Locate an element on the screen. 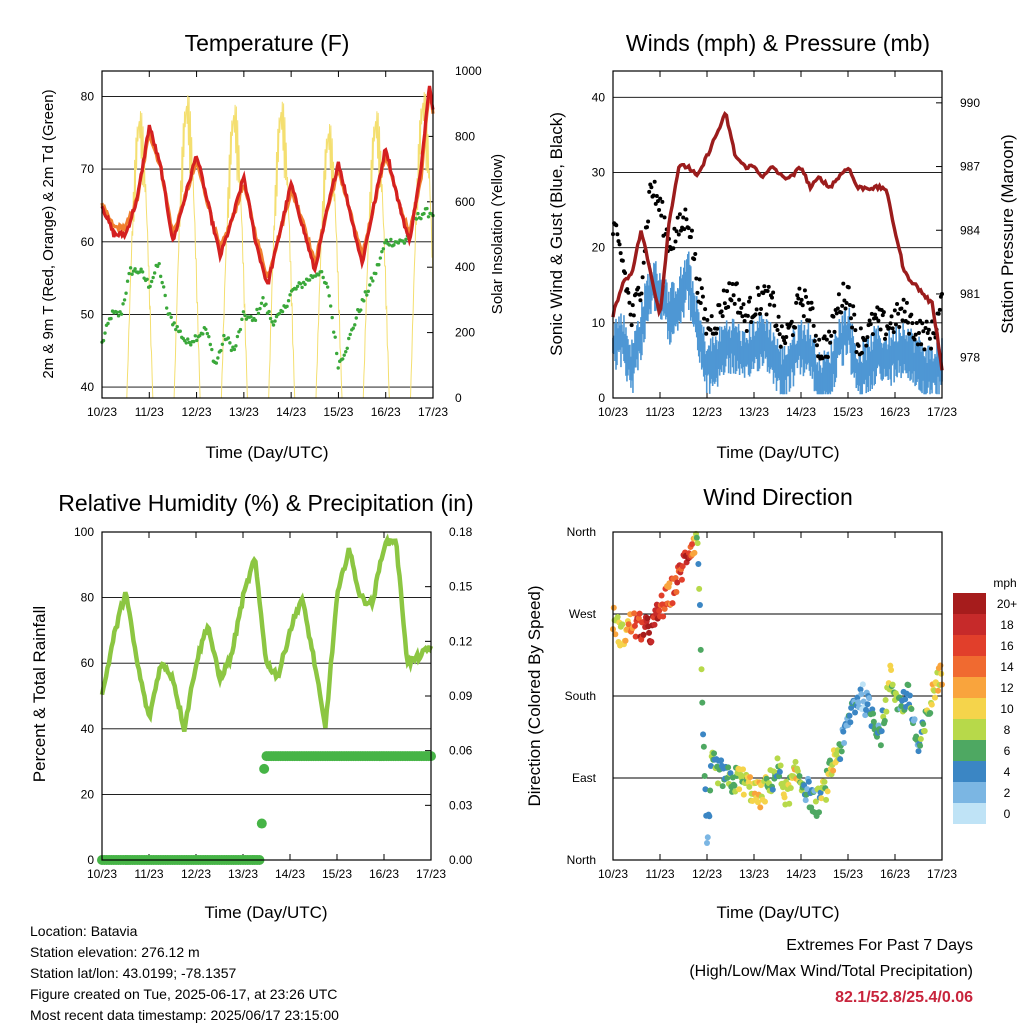 Image resolution: width=1024 pixels, height=1026 pixels. temp-ytick-label-3: 70 is located at coordinates (88, 169).